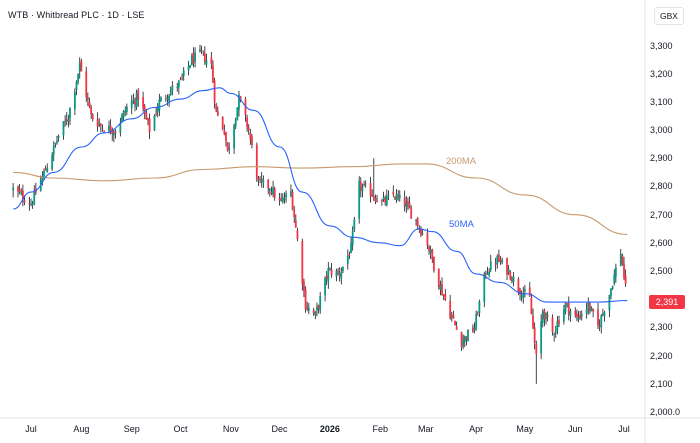  Describe the element at coordinates (665, 412) in the screenshot. I see `price-tick-label: 2,000.0` at that location.